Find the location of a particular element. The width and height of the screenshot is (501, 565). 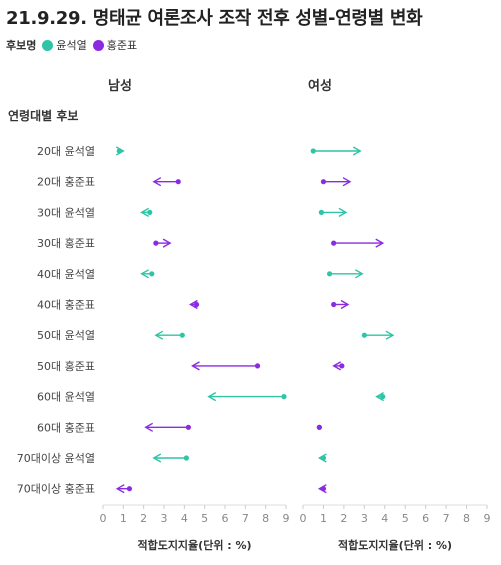

legend-item-yoon: 윤석열 is located at coordinates (64, 45).